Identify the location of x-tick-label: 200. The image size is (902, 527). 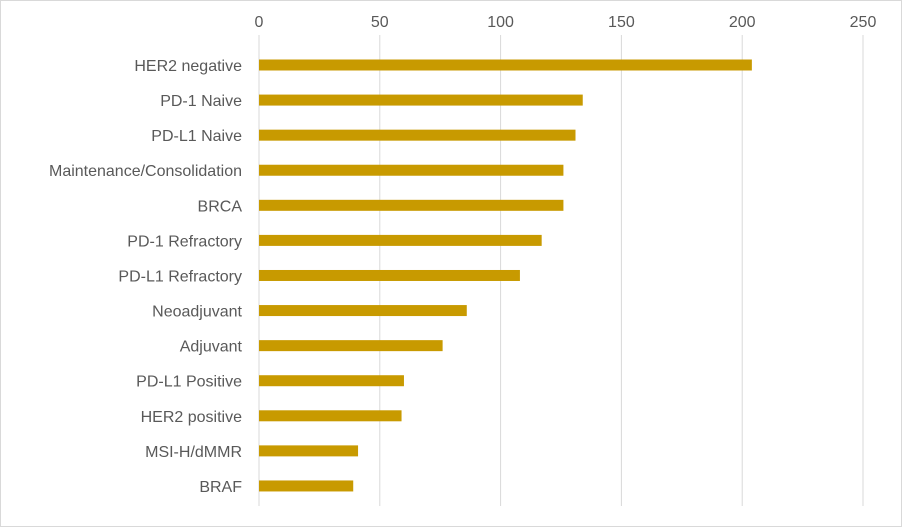
(742, 22).